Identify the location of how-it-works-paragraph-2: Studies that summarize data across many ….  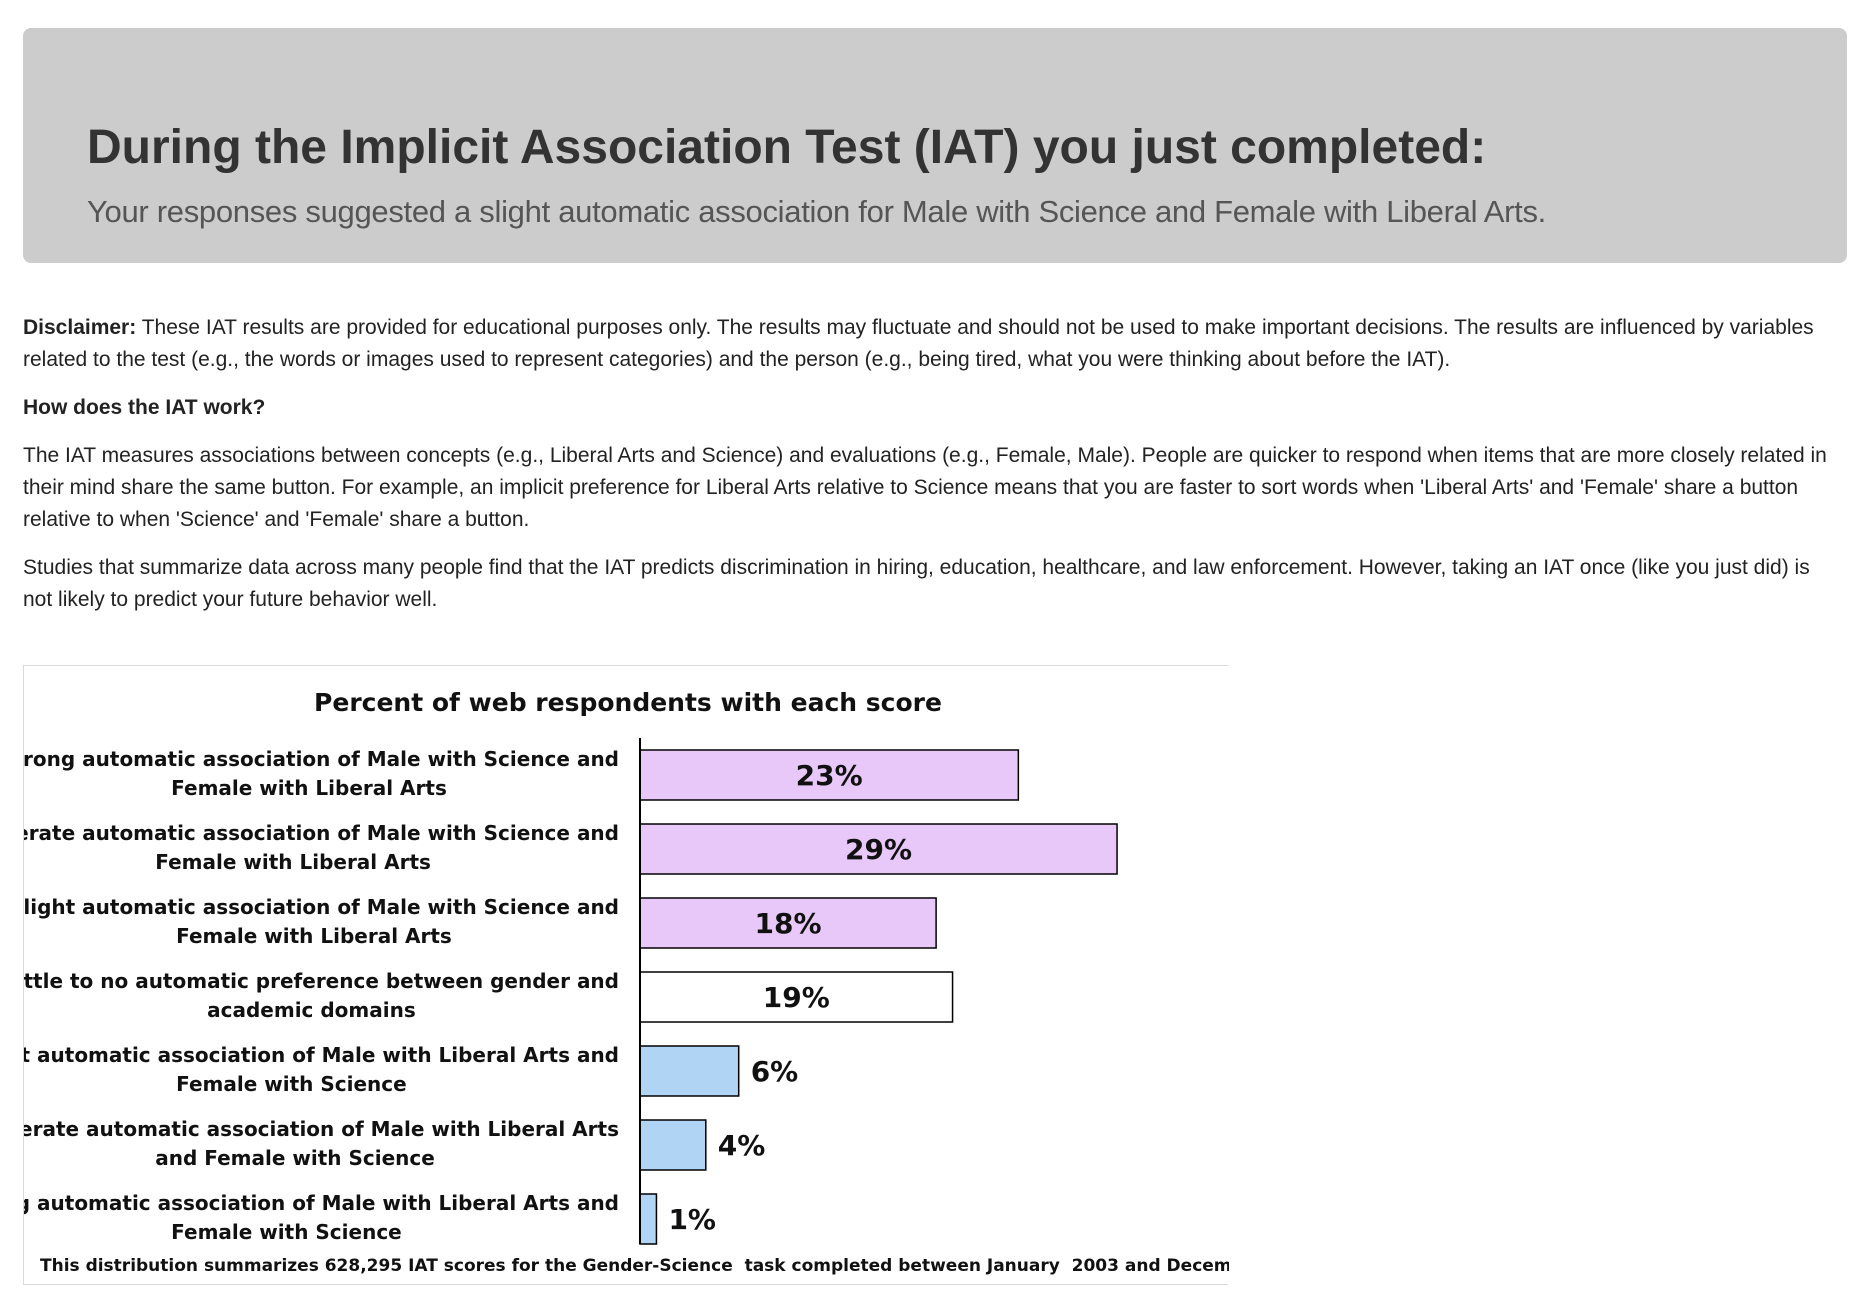
(916, 583).